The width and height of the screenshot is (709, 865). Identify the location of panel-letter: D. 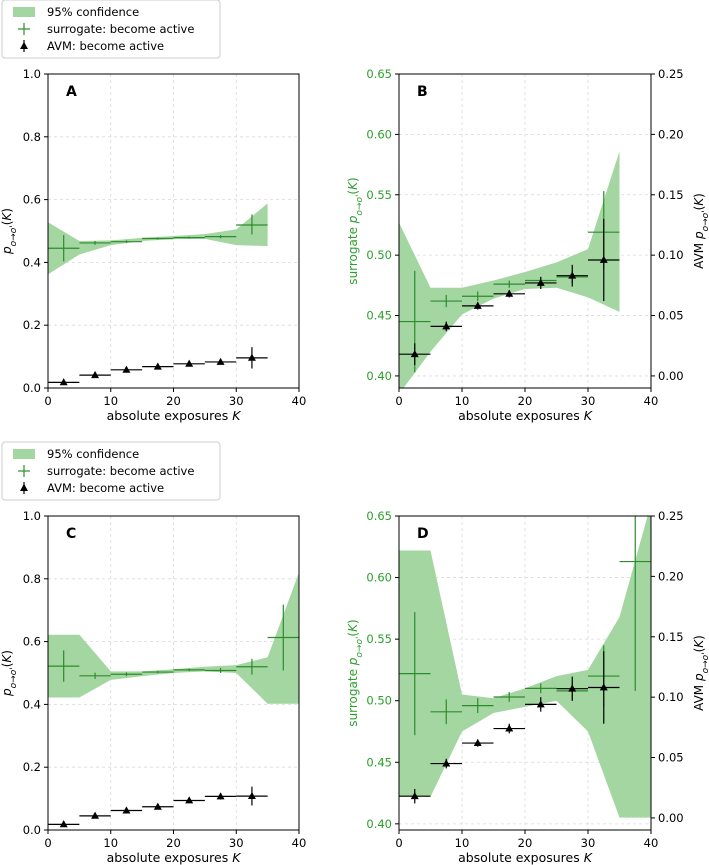
(423, 534).